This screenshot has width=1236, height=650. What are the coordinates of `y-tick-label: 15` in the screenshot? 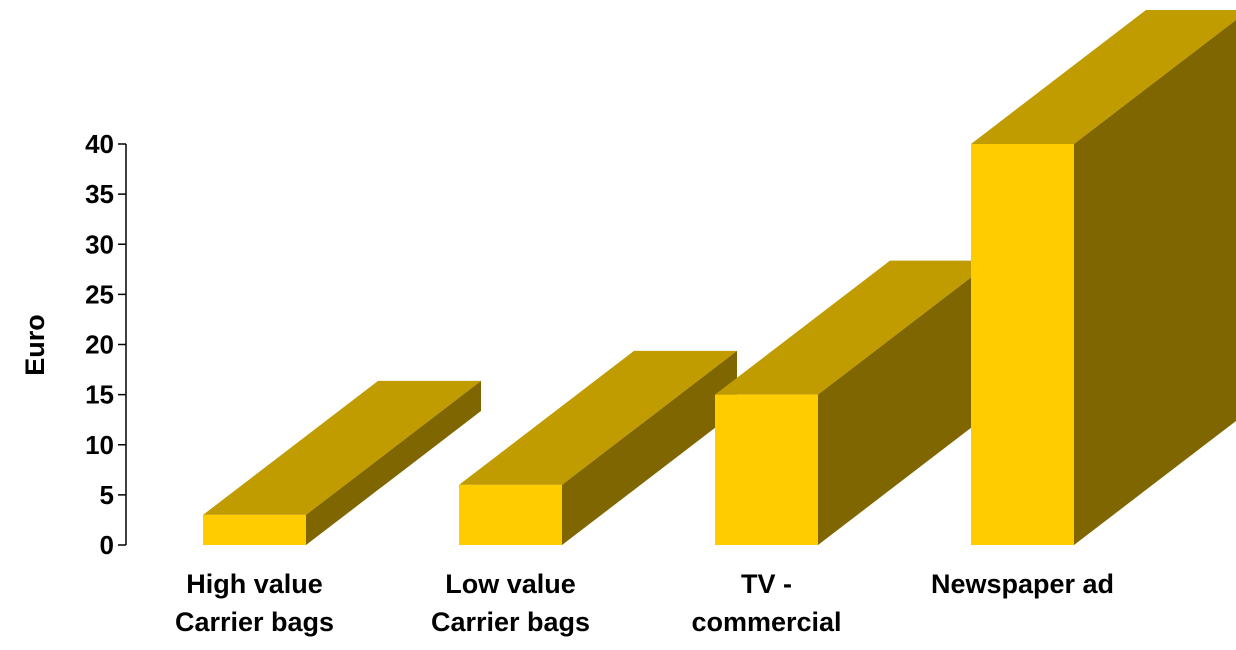 It's located at (99, 395).